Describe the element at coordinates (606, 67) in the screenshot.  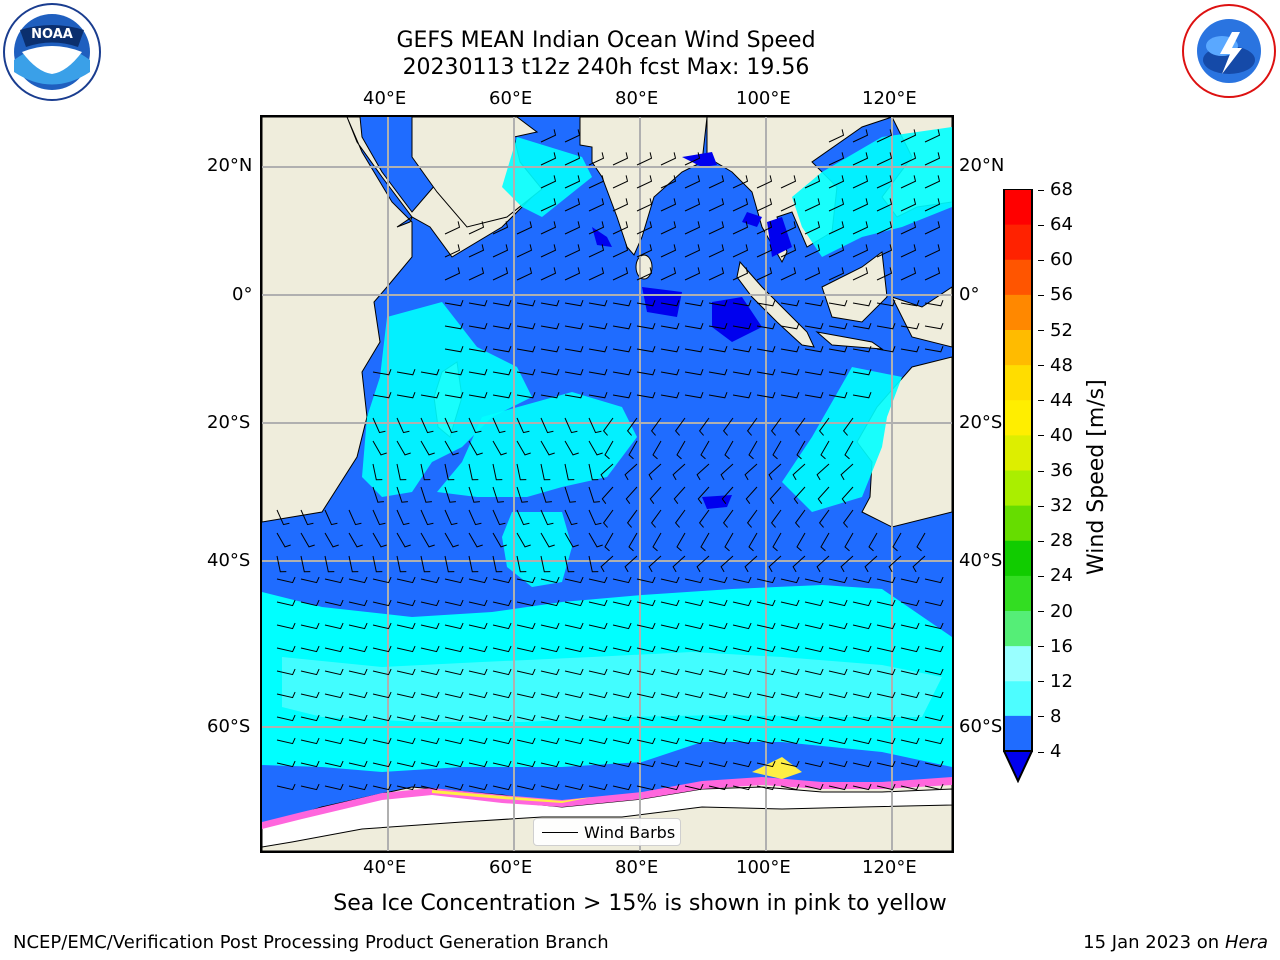
I see `chart-subtitle: 20230113 t12z 240h fcst Max: 19.56` at that location.